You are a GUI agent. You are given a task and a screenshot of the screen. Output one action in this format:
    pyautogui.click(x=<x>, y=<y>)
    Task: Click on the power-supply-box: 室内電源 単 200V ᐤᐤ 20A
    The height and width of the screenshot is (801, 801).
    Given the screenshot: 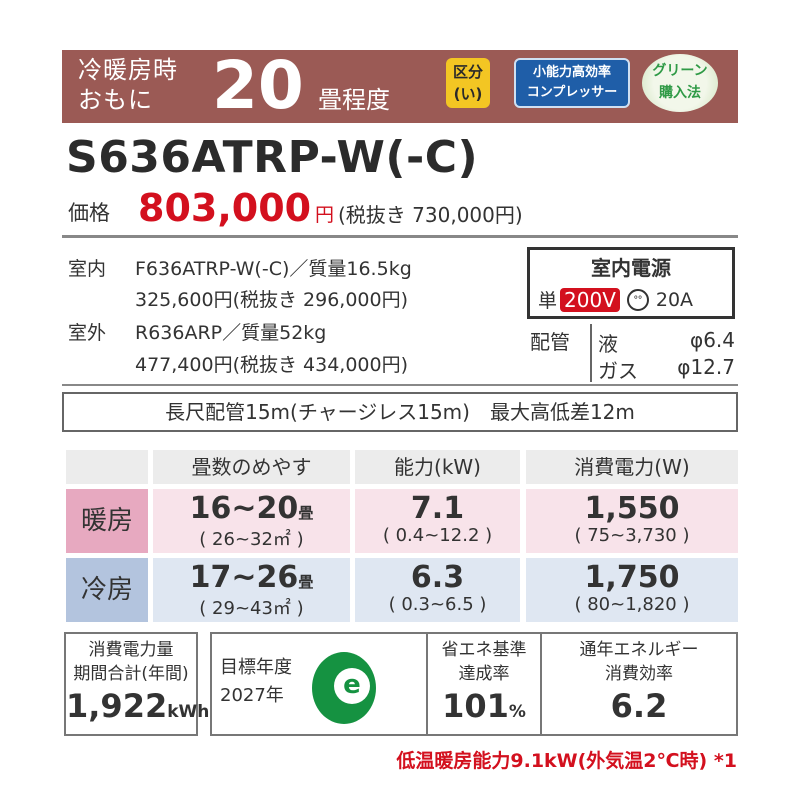 What is the action you would take?
    pyautogui.click(x=631, y=283)
    